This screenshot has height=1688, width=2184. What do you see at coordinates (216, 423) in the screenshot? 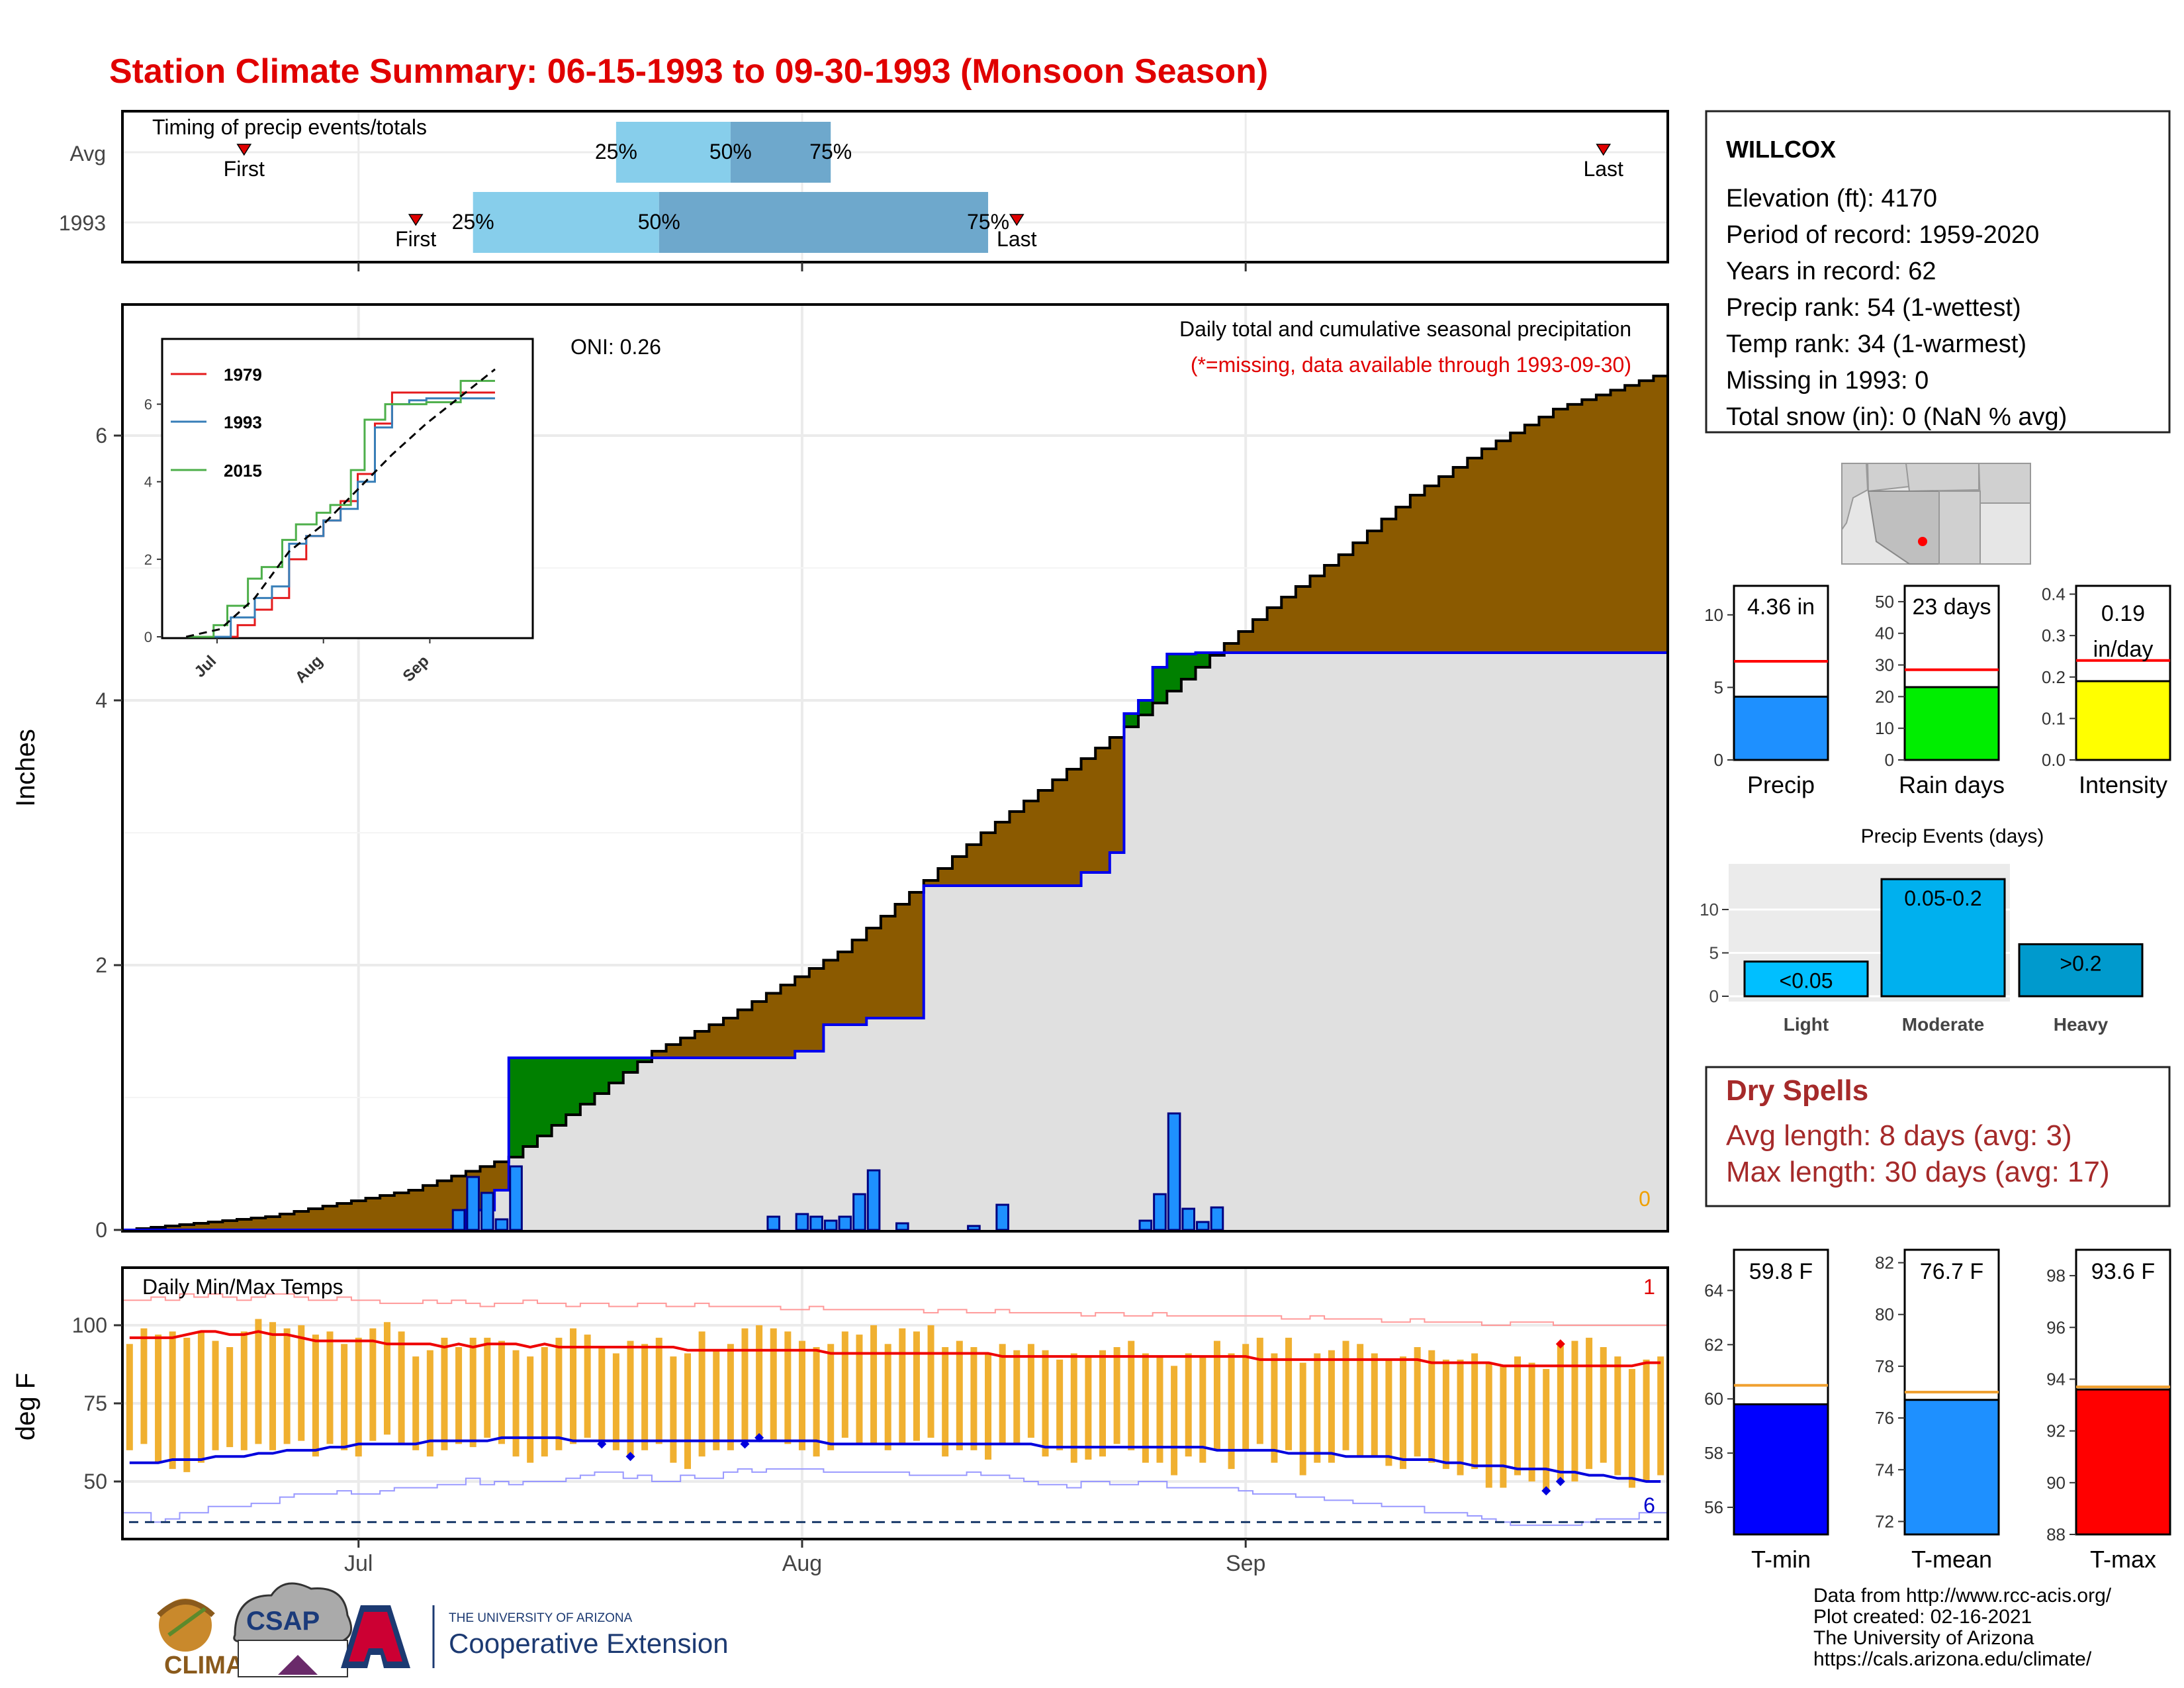
I see `inset-legend: 1979 1993 2015` at bounding box center [216, 423].